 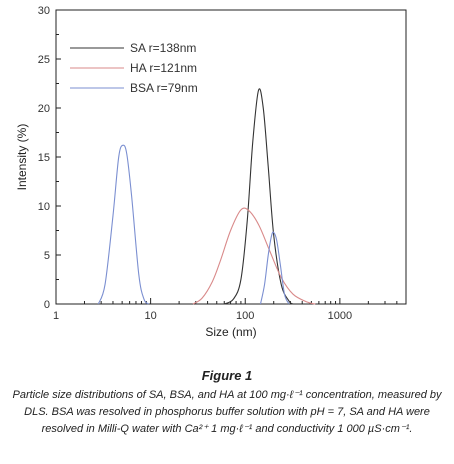 I want to click on y-tick-label: 10, so click(x=44, y=207).